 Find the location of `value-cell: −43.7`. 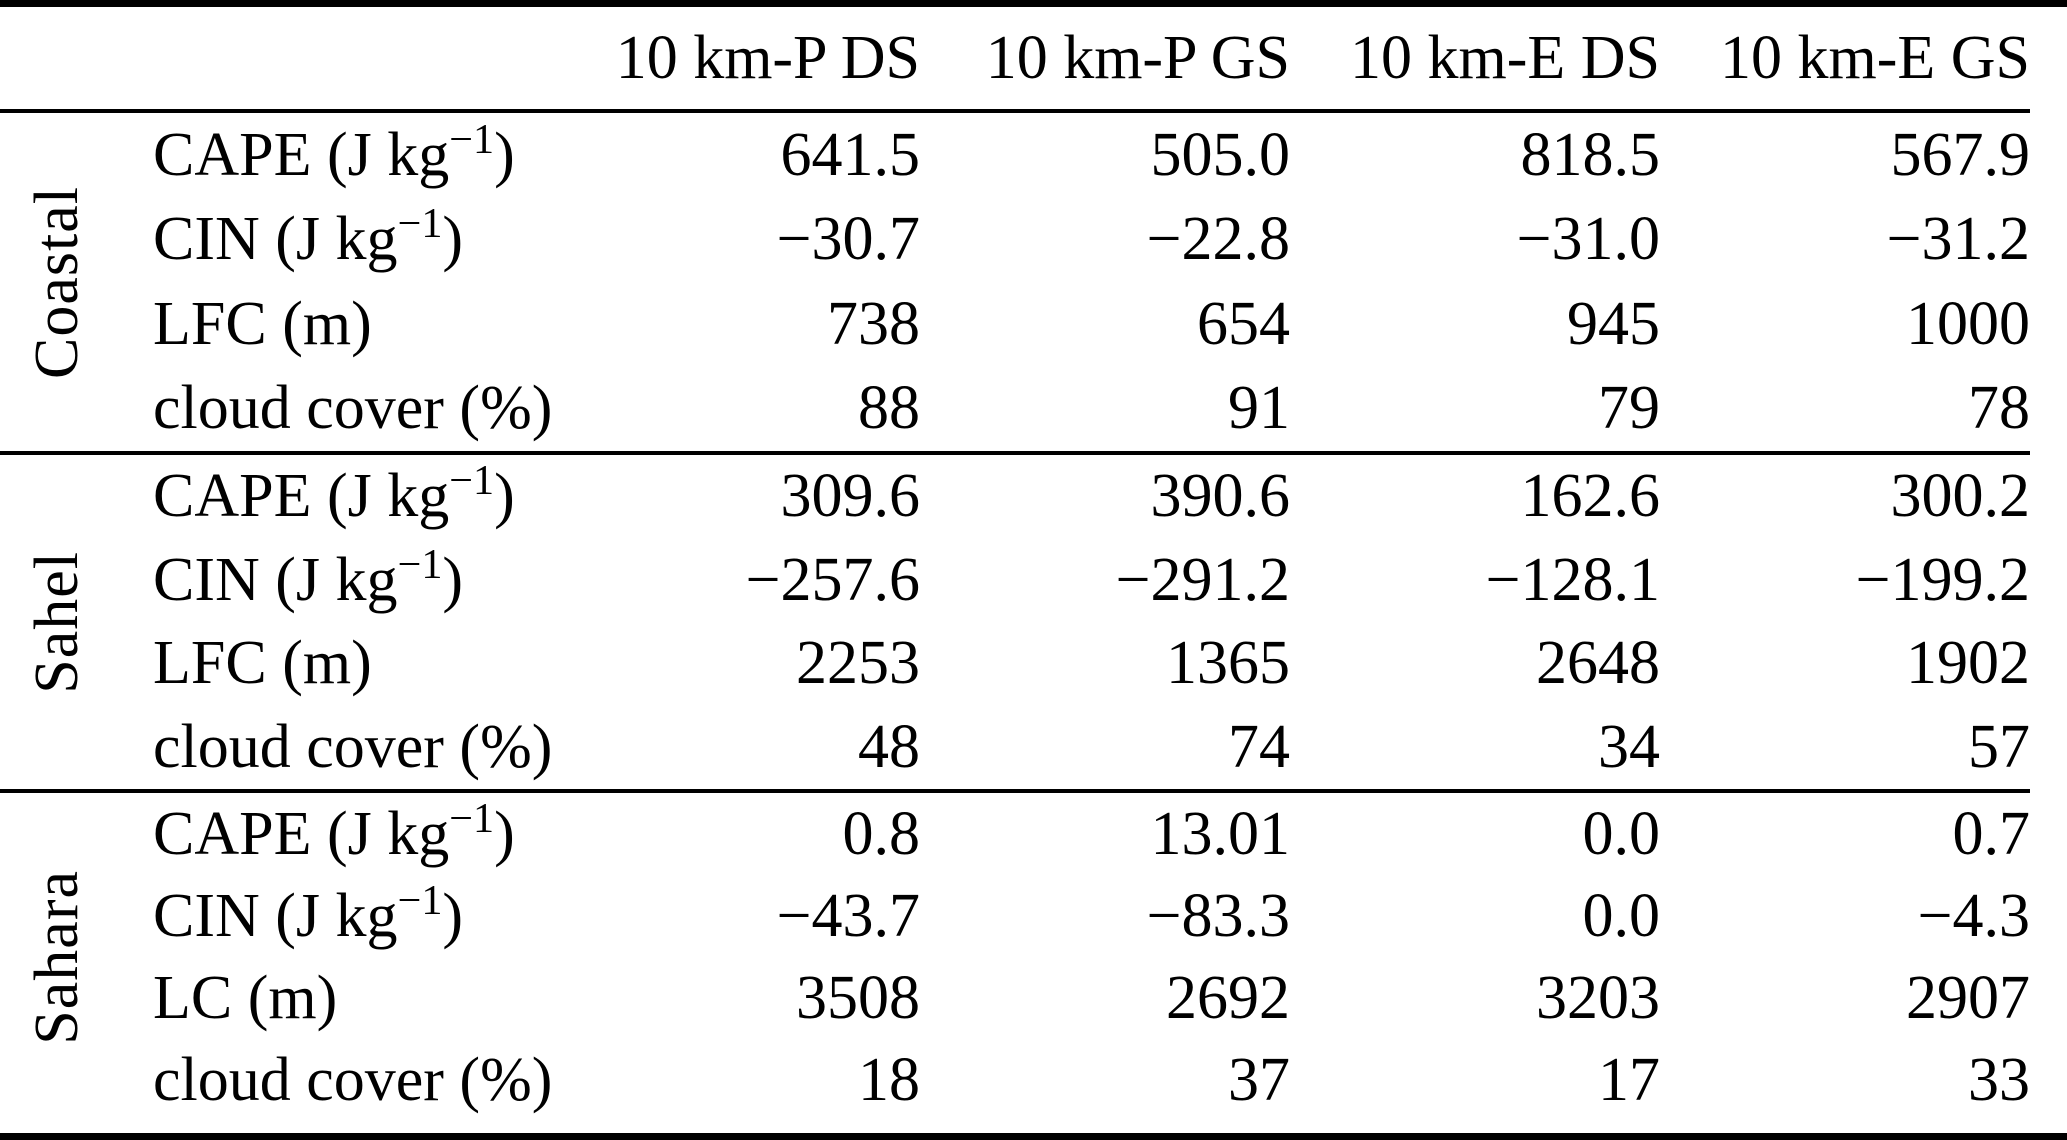

value-cell: −43.7 is located at coordinates (848, 915).